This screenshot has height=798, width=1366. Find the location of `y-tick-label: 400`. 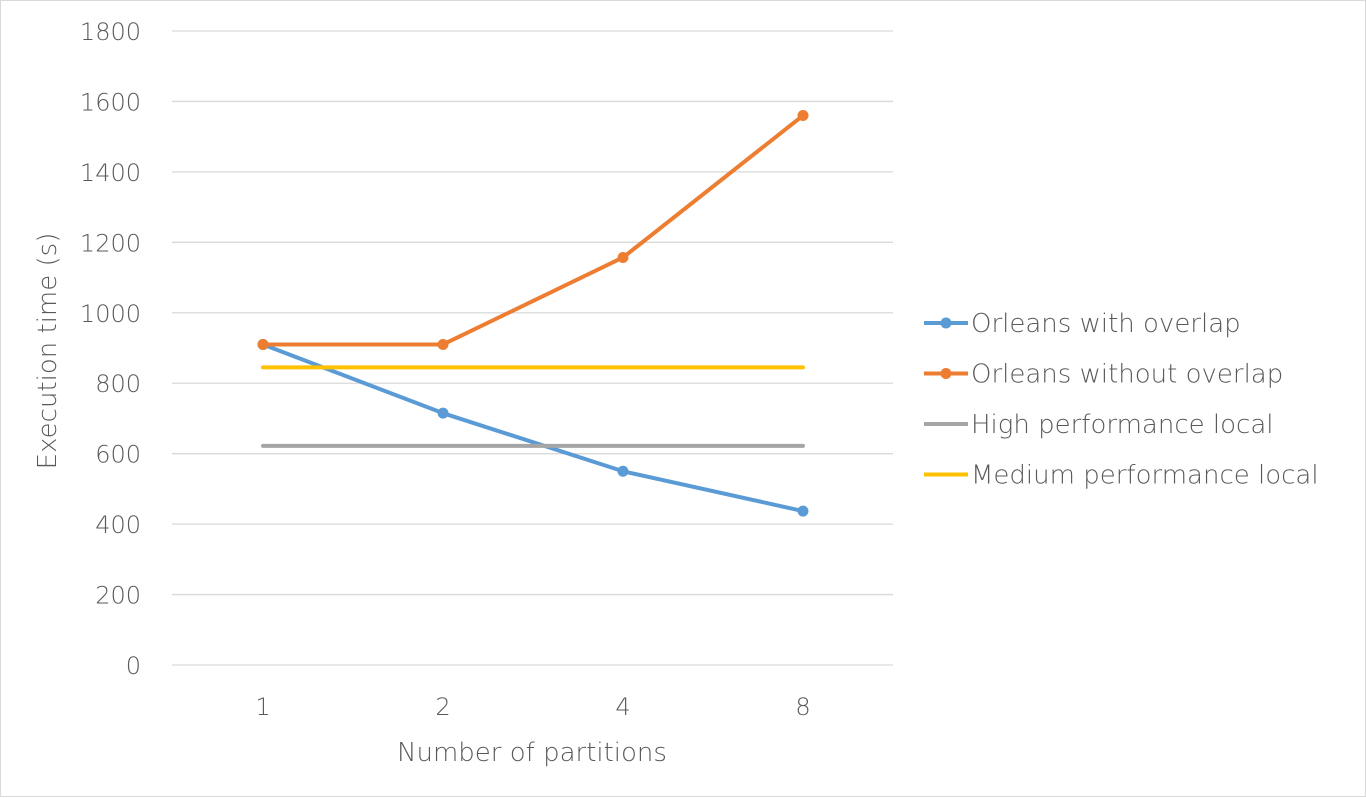

y-tick-label: 400 is located at coordinates (118, 525).